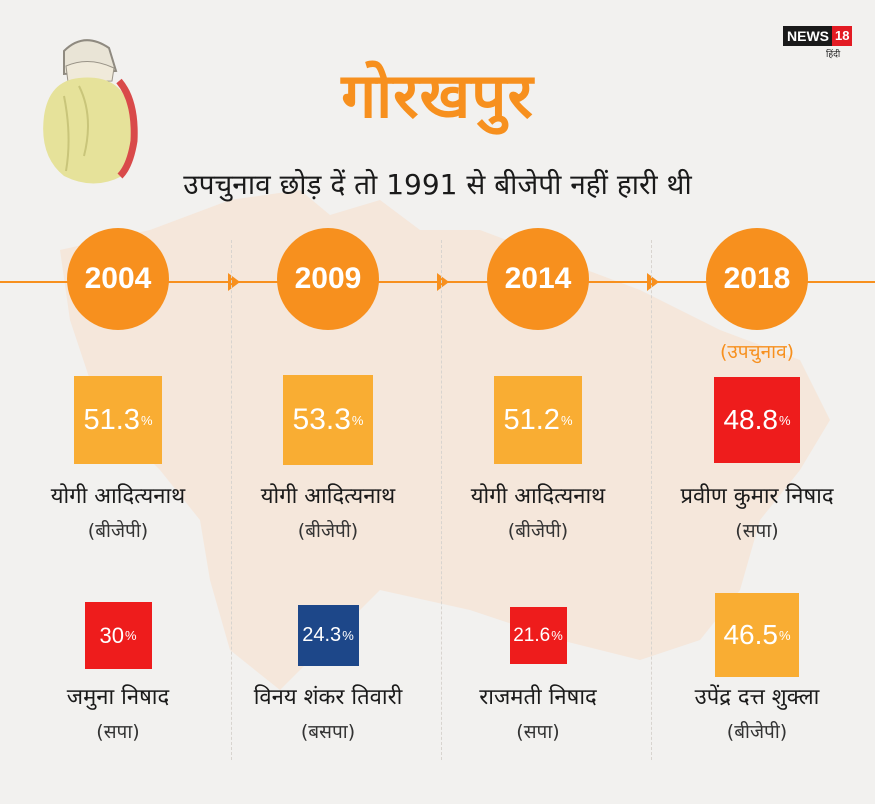  I want to click on logo-number: 18, so click(842, 36).